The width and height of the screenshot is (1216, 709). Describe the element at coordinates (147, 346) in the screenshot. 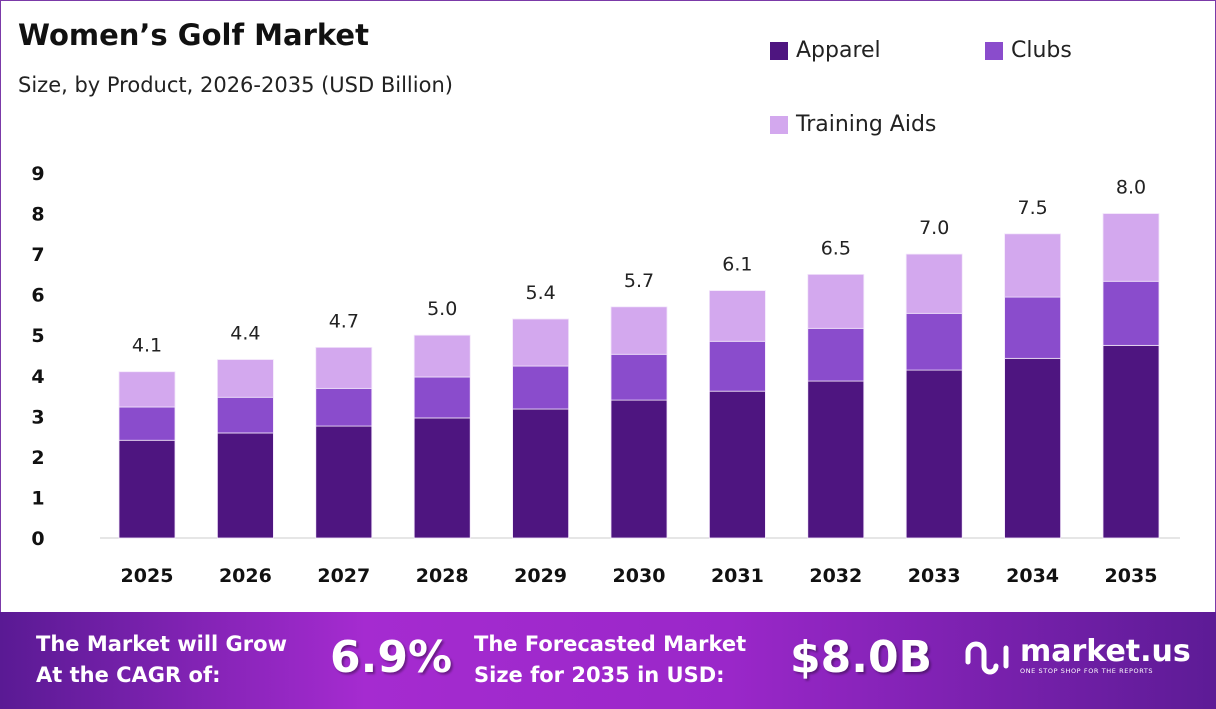

I see `total-data-label: 4.1` at that location.